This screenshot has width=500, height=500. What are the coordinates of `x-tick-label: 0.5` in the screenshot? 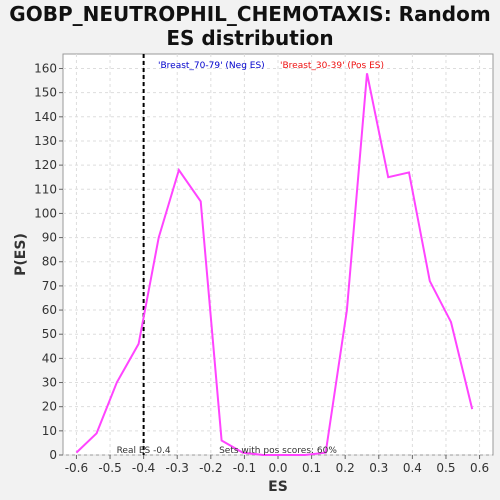 It's located at (445, 468).